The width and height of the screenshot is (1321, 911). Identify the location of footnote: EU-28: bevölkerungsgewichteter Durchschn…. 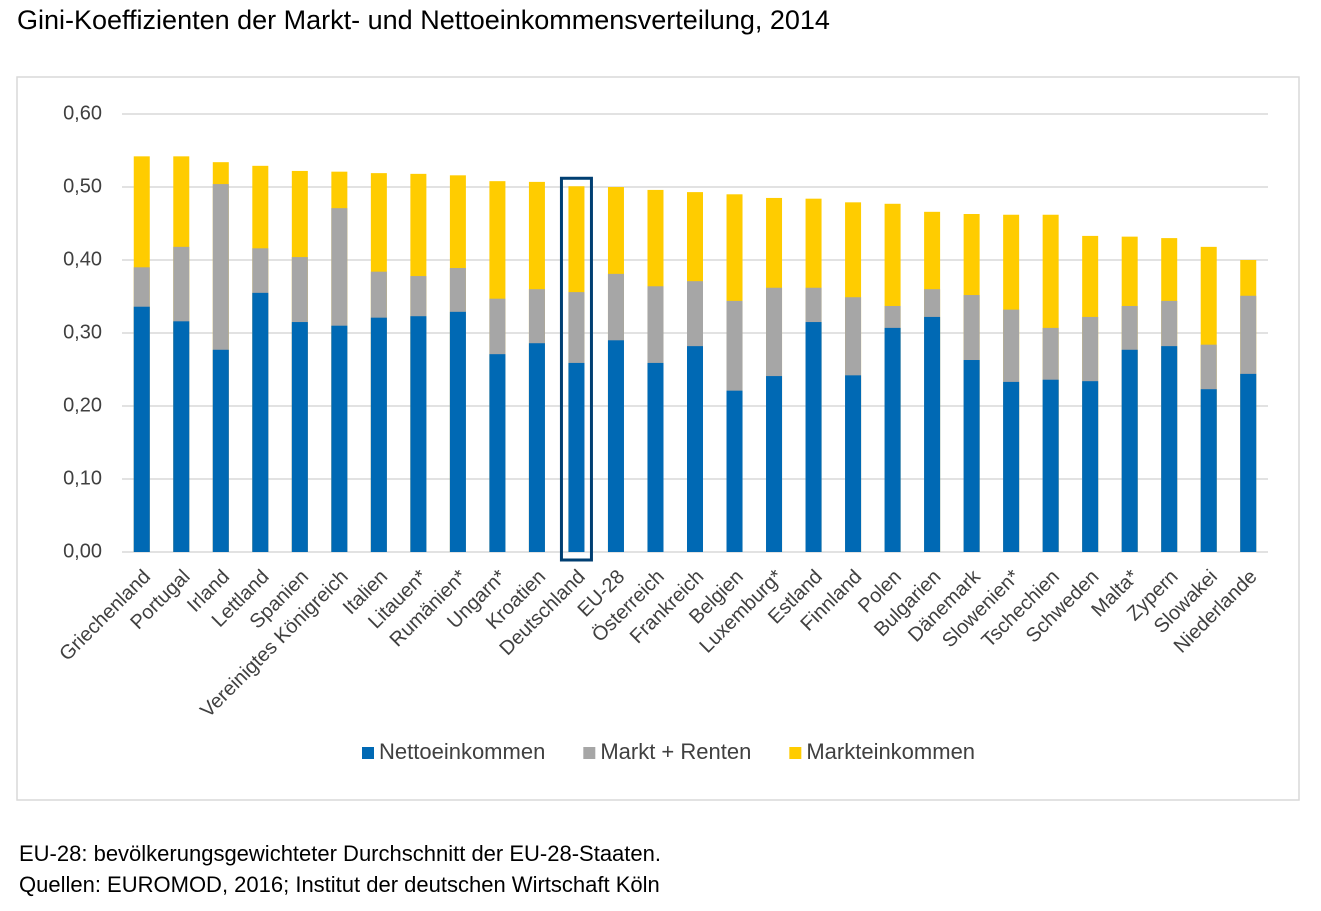
(340, 853).